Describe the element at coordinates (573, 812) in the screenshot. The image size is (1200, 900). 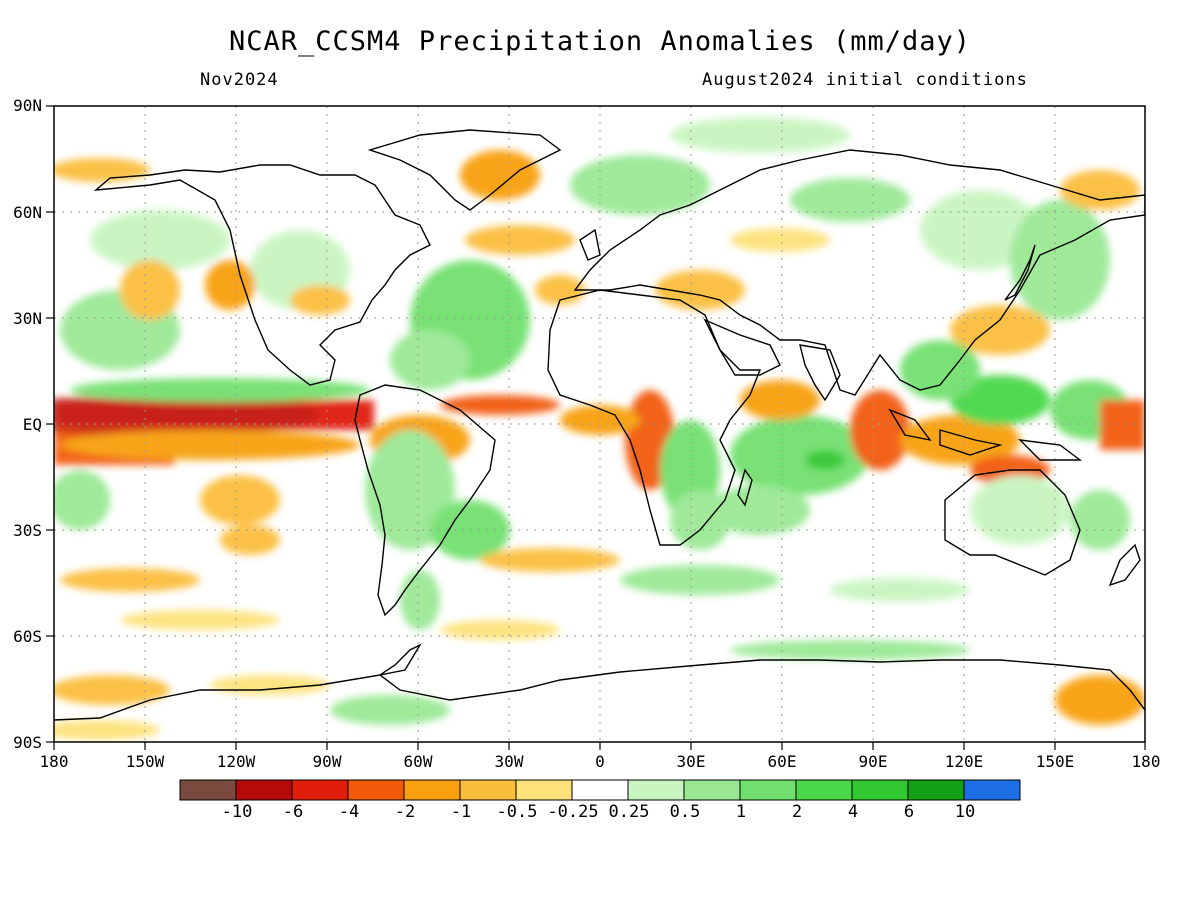
I see `colorbar-label: -0.25` at that location.